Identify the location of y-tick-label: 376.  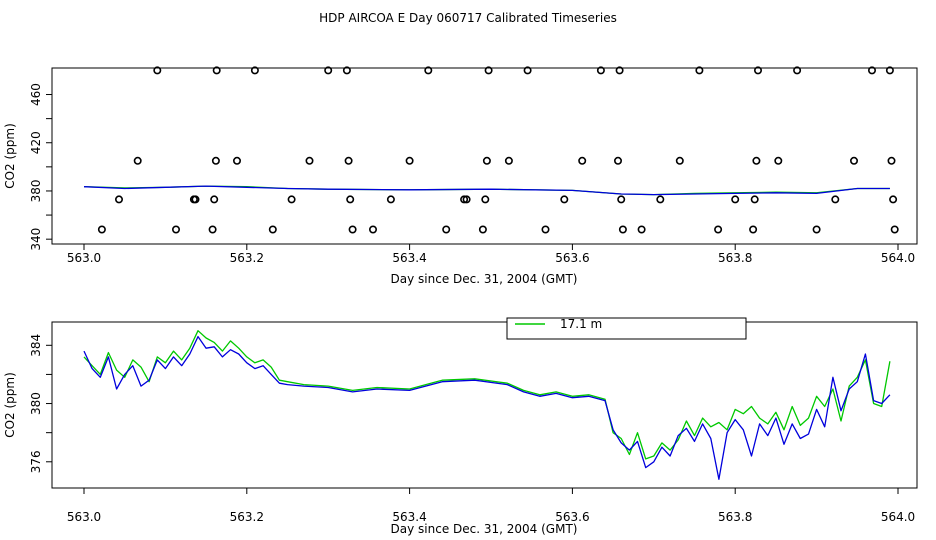
(36, 461).